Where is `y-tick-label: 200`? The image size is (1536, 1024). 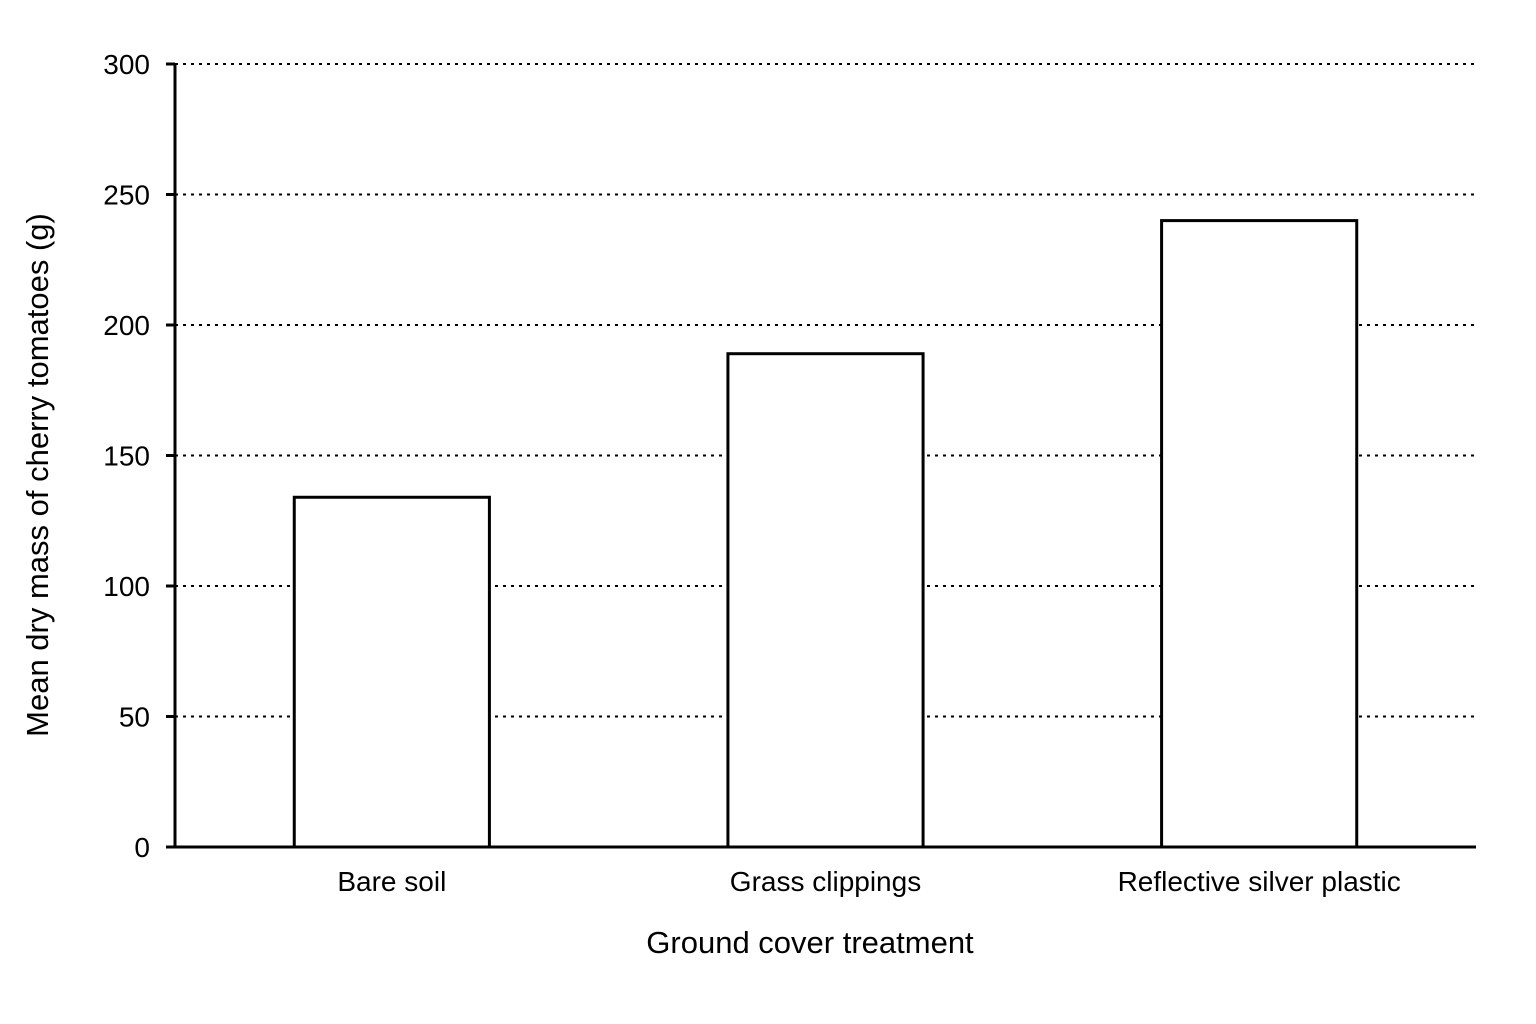 y-tick-label: 200 is located at coordinates (126, 325).